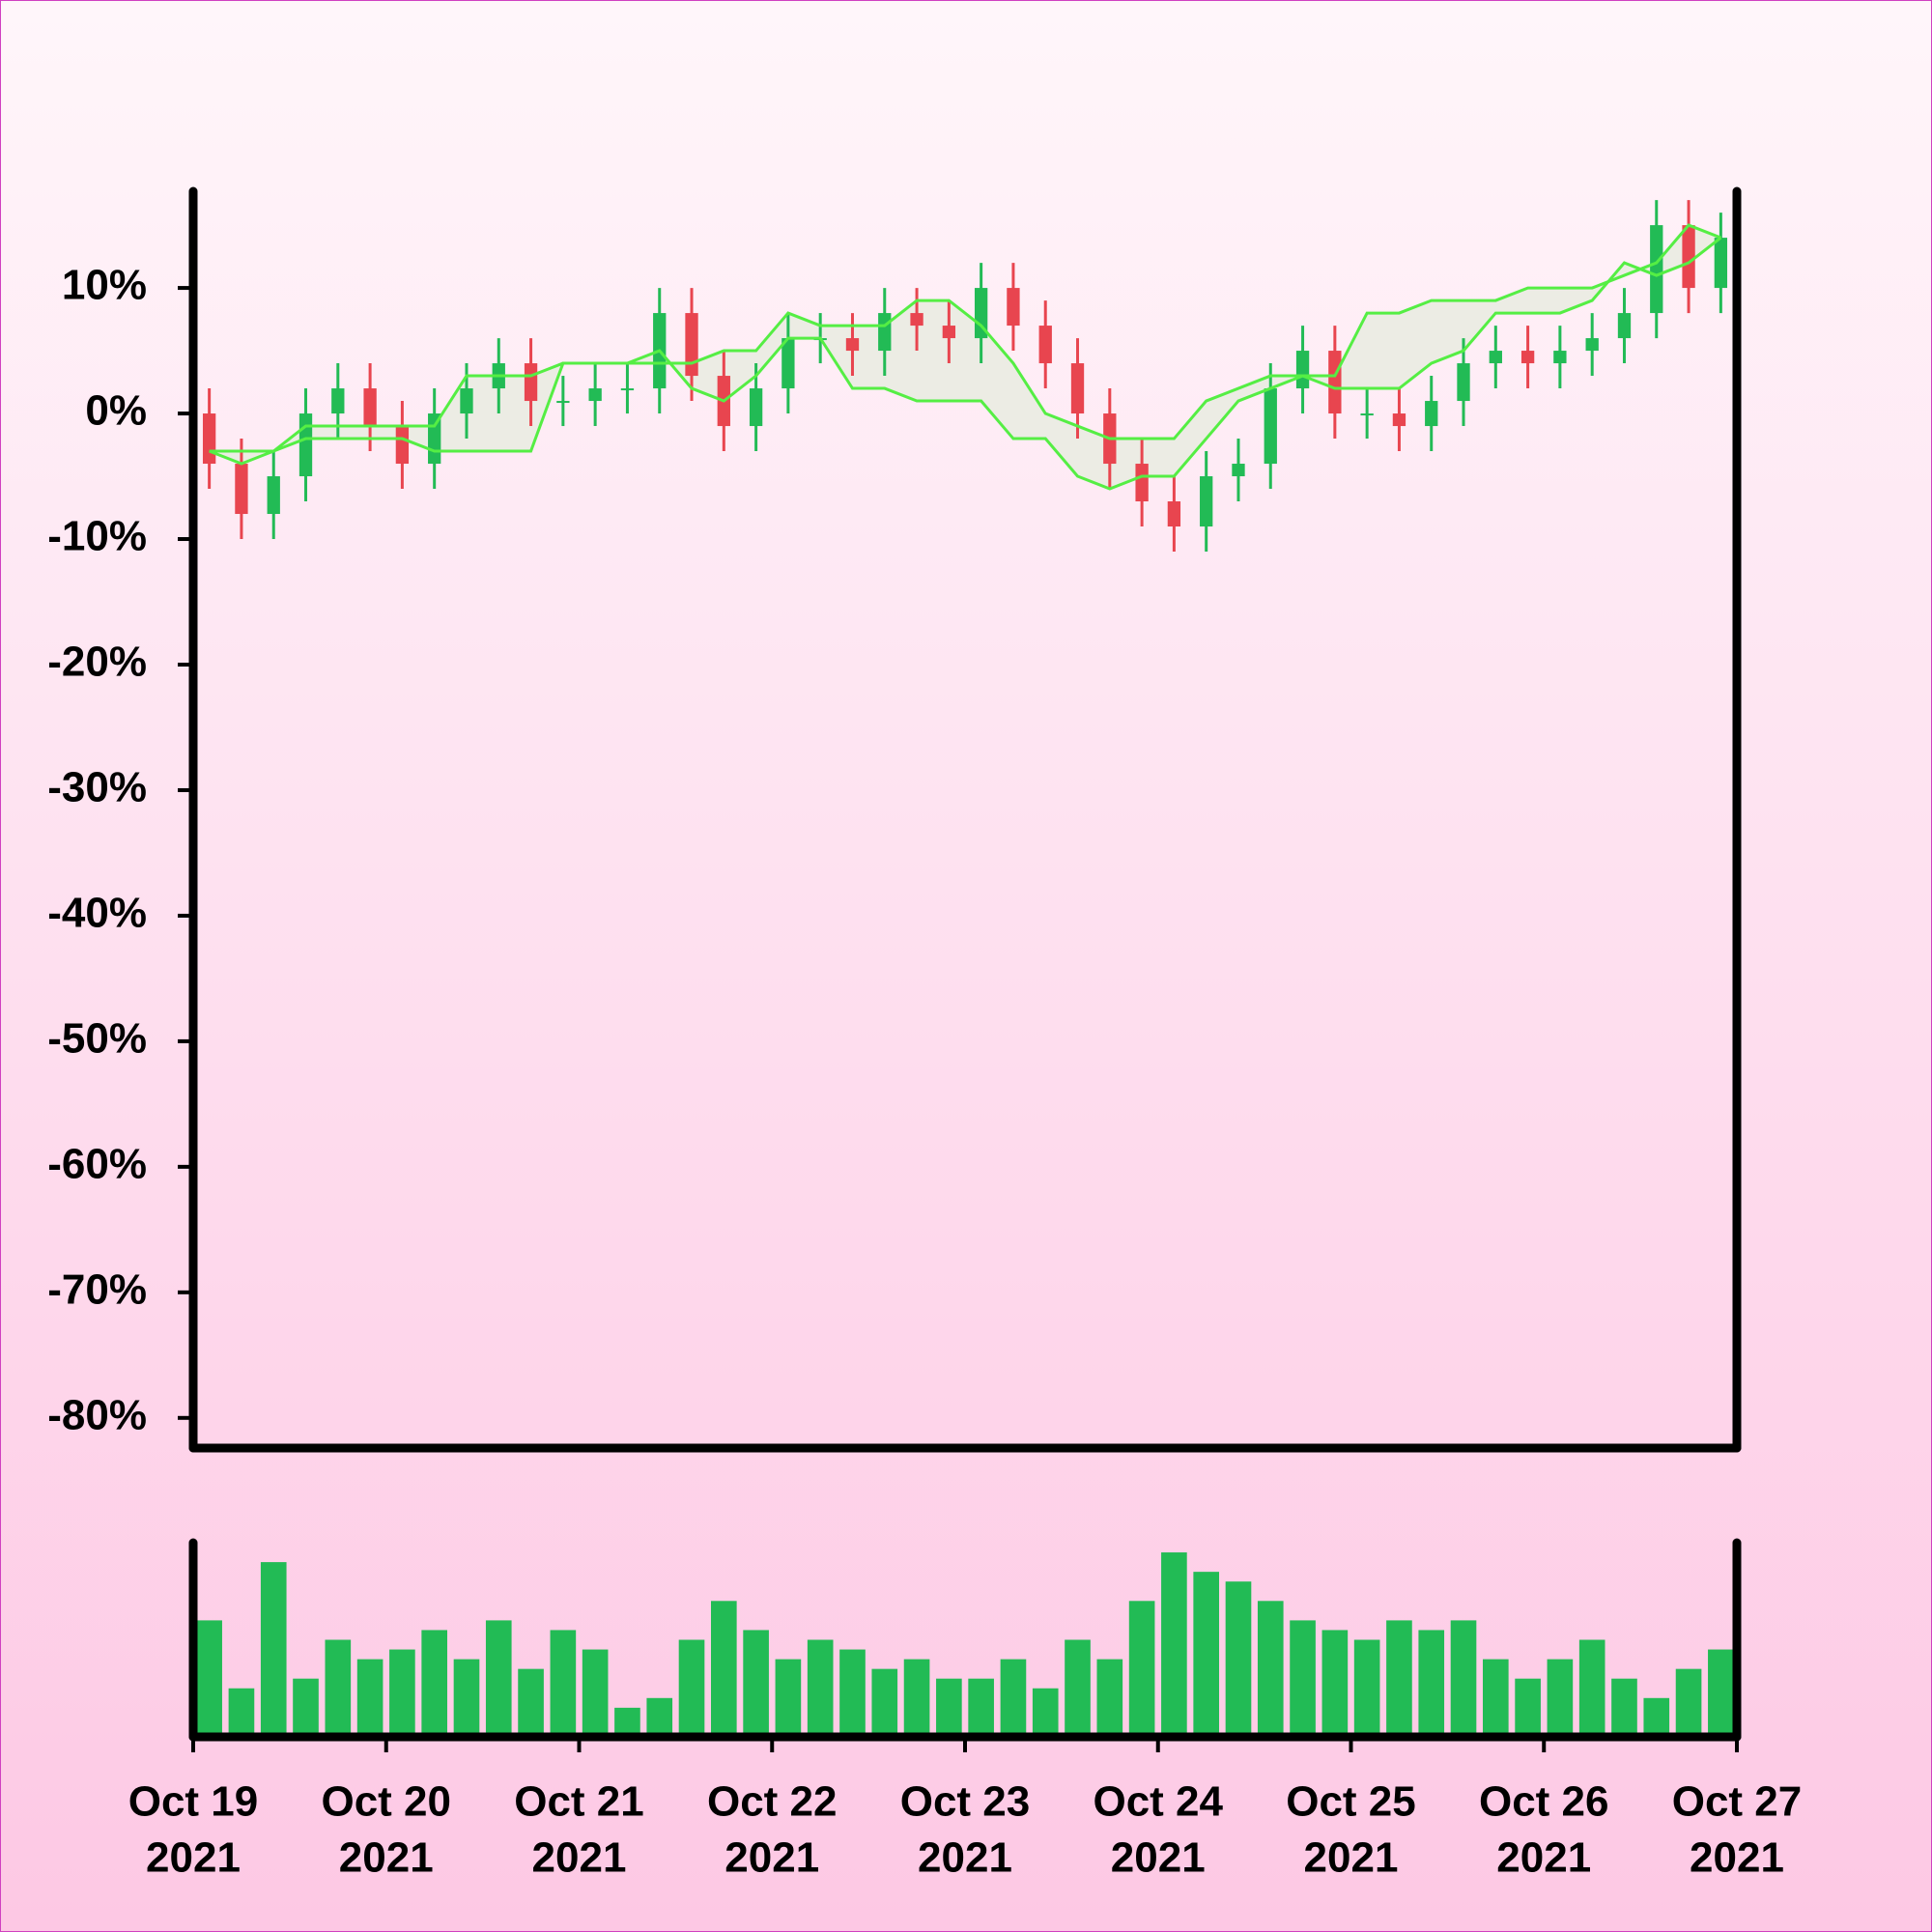 Image resolution: width=1932 pixels, height=1932 pixels. I want to click on y-tick-label: -80%, so click(97, 1414).